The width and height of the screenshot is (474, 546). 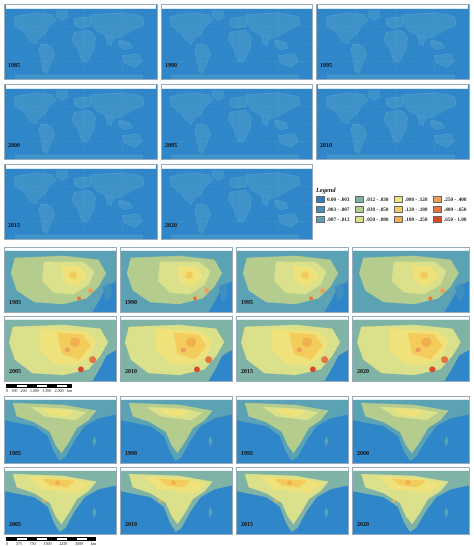 I want to click on legend-item: .400 - .650, so click(x=452, y=209).